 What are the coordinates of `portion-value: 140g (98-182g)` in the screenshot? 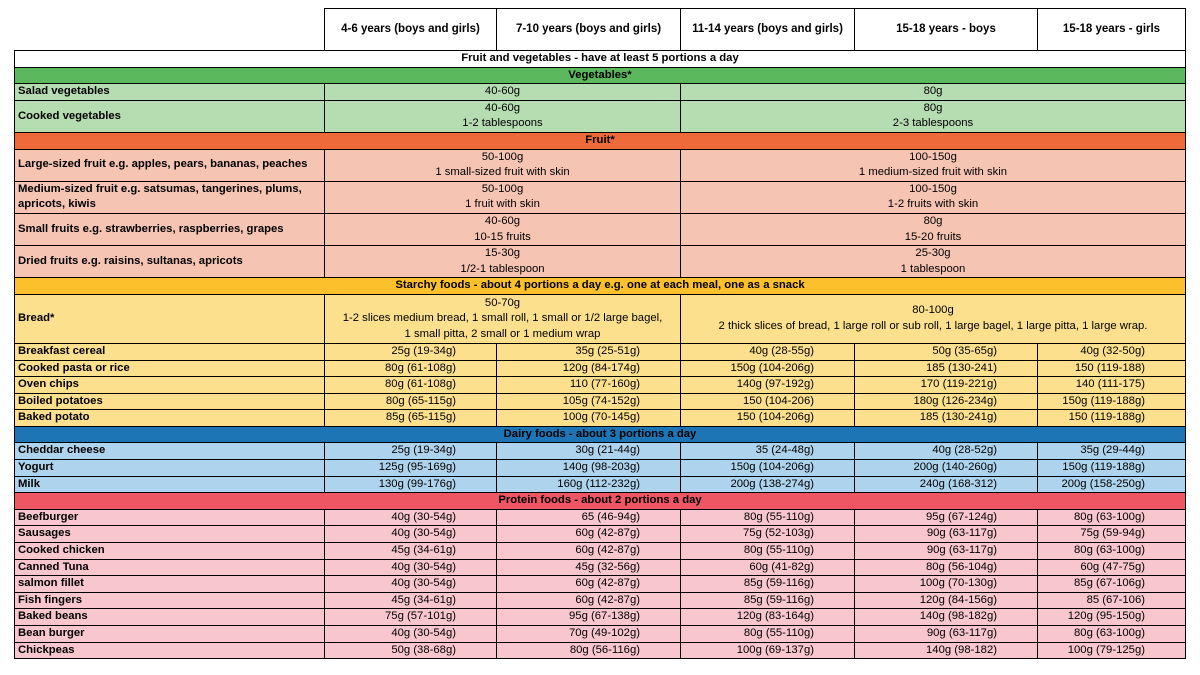 It's located at (946, 617).